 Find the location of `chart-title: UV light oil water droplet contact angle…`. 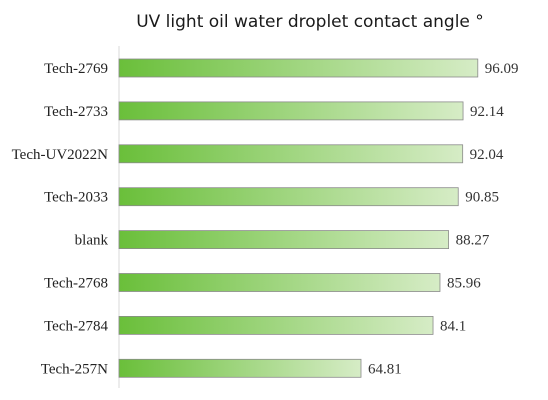

chart-title: UV light oil water droplet contact angle… is located at coordinates (310, 22).